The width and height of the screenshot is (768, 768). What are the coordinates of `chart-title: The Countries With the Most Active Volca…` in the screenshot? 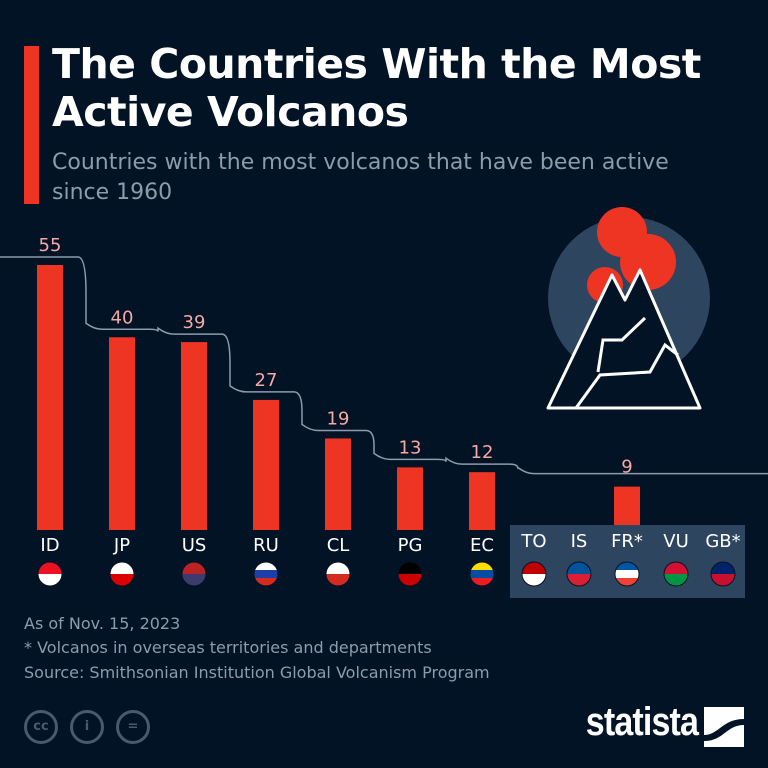 It's located at (376, 88).